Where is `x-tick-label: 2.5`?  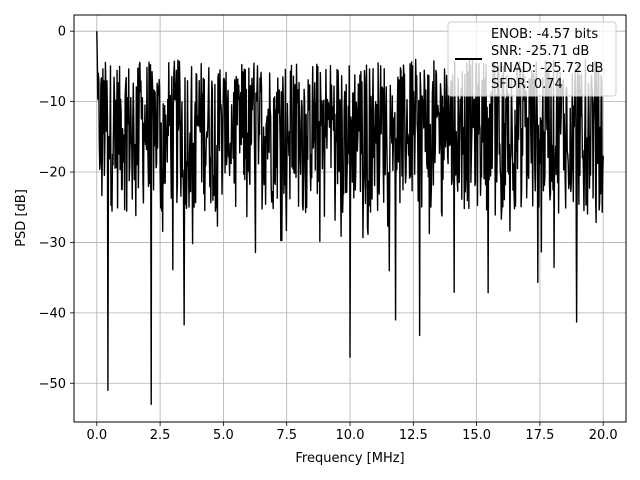
x-tick-label: 2.5 is located at coordinates (160, 435).